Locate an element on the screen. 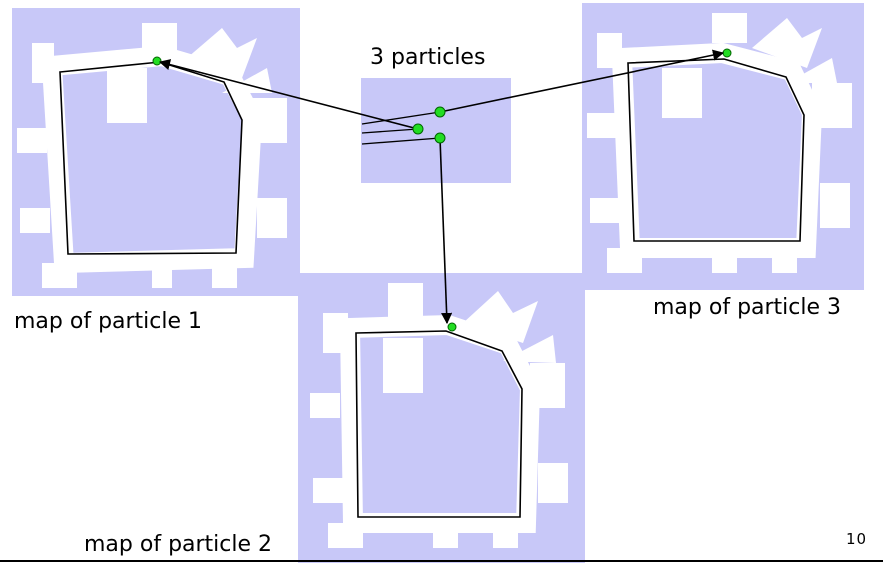 The image size is (883, 564). map-1-floorplan is located at coordinates (152, 155).